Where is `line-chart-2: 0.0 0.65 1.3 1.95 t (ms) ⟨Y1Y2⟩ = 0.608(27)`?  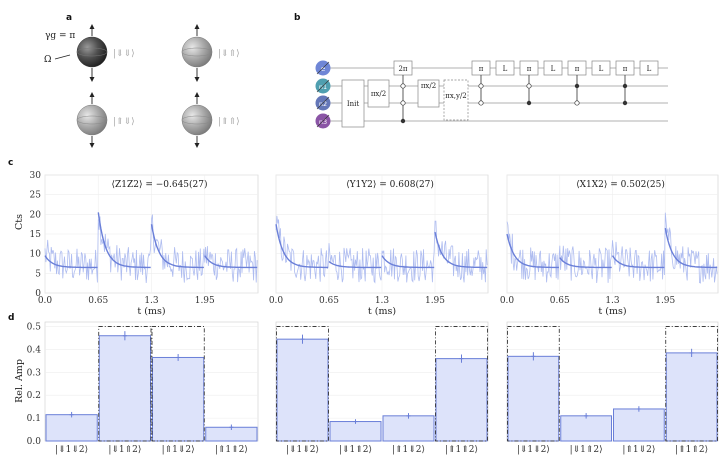
line-chart-2: 0.0 0.65 1.3 1.95 t (ms) ⟨Y1Y2⟩ = 0.608(27) is located at coordinates (379, 245).